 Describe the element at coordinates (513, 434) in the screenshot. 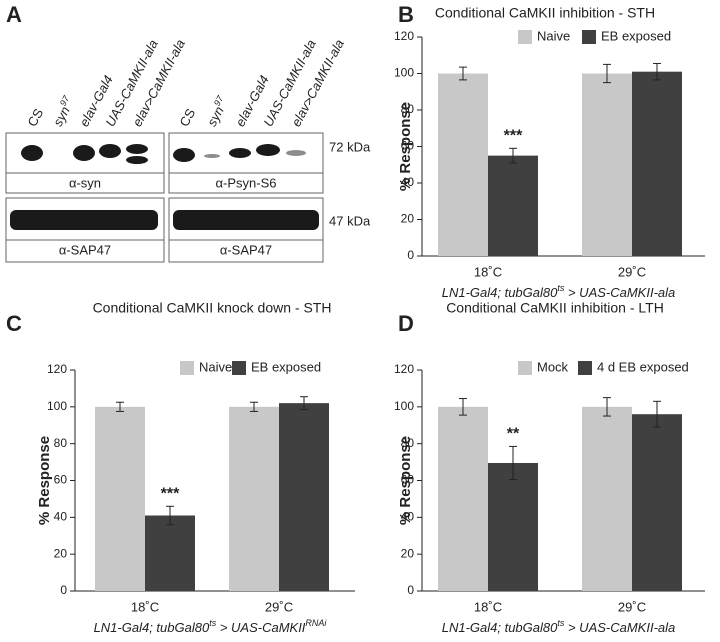

I see `significance: **` at that location.